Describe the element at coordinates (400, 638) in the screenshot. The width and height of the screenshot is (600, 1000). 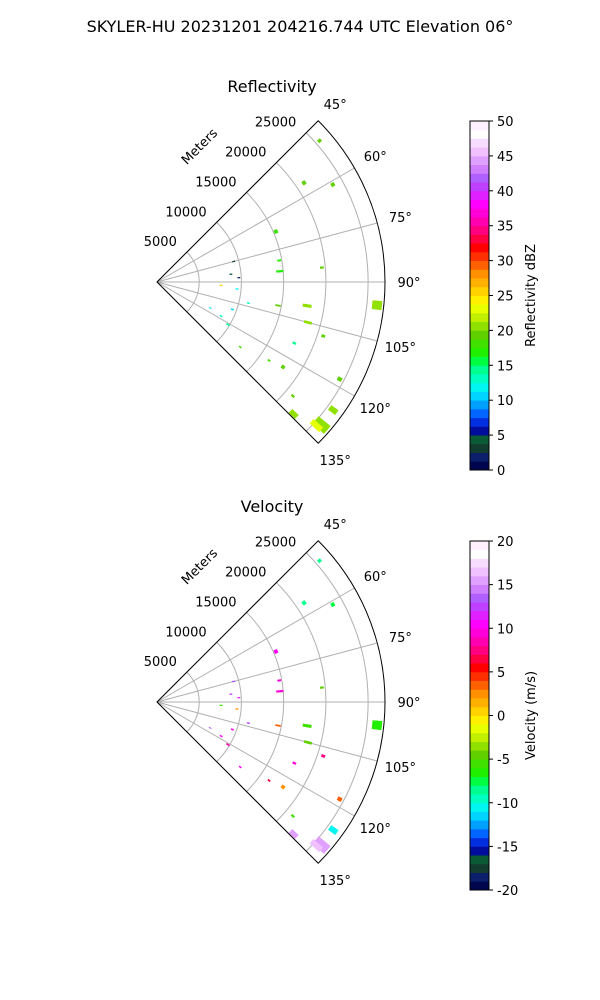
I see `azimuth-tick-label: 75°` at that location.